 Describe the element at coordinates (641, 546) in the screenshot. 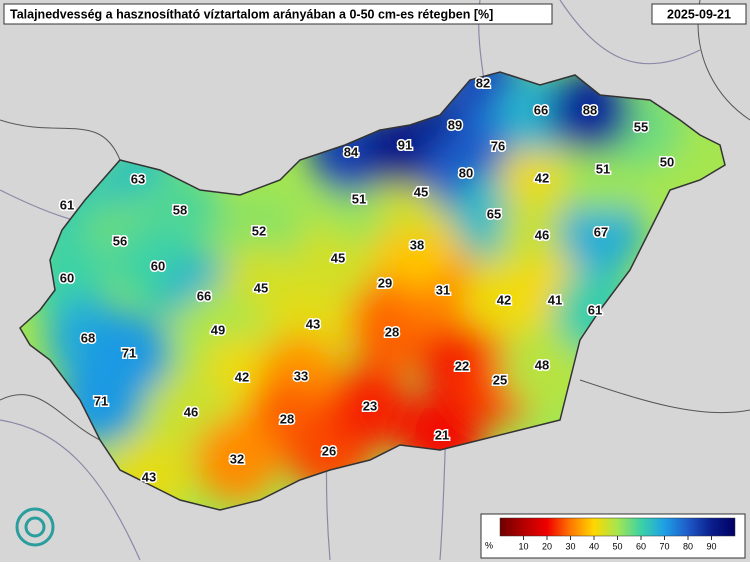

I see `colorbar-tick-label: 60` at that location.